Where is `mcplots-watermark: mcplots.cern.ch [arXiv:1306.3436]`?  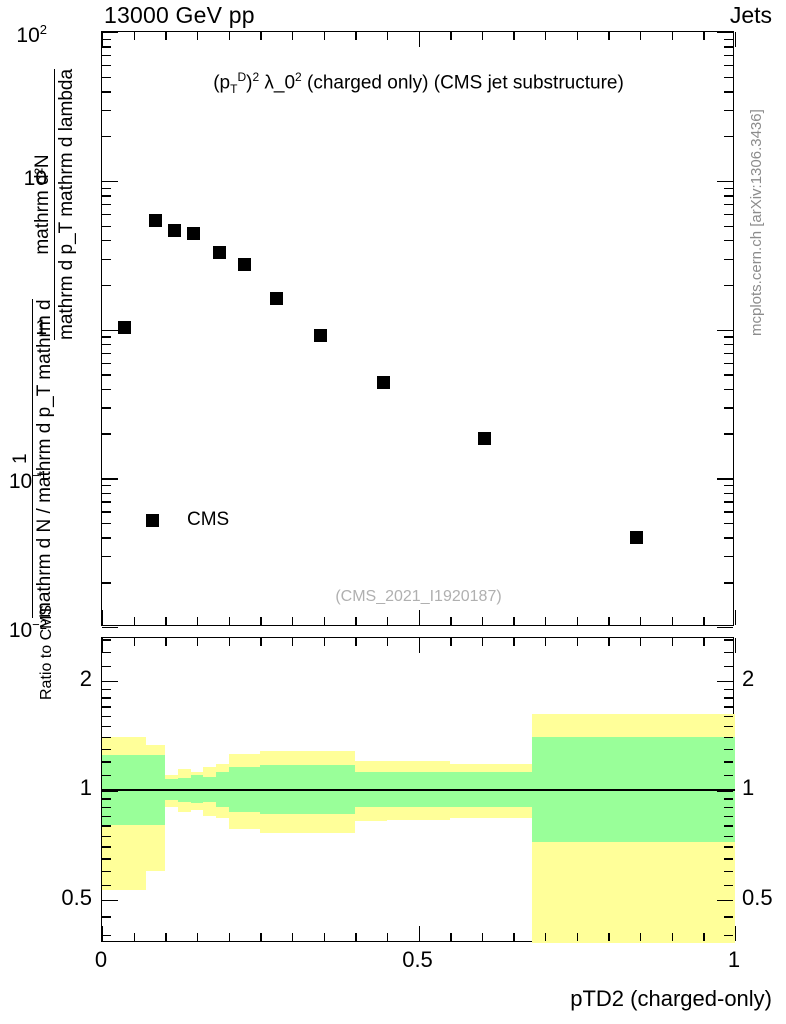 mcplots-watermark: mcplots.cern.ch [arXiv:1306.3436] is located at coordinates (756, 222).